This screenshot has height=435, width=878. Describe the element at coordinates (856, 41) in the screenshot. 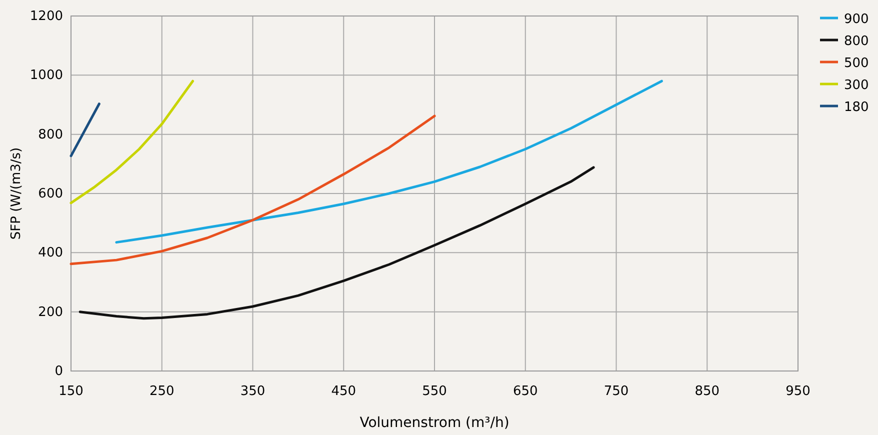

I see `legend-label: 800` at that location.